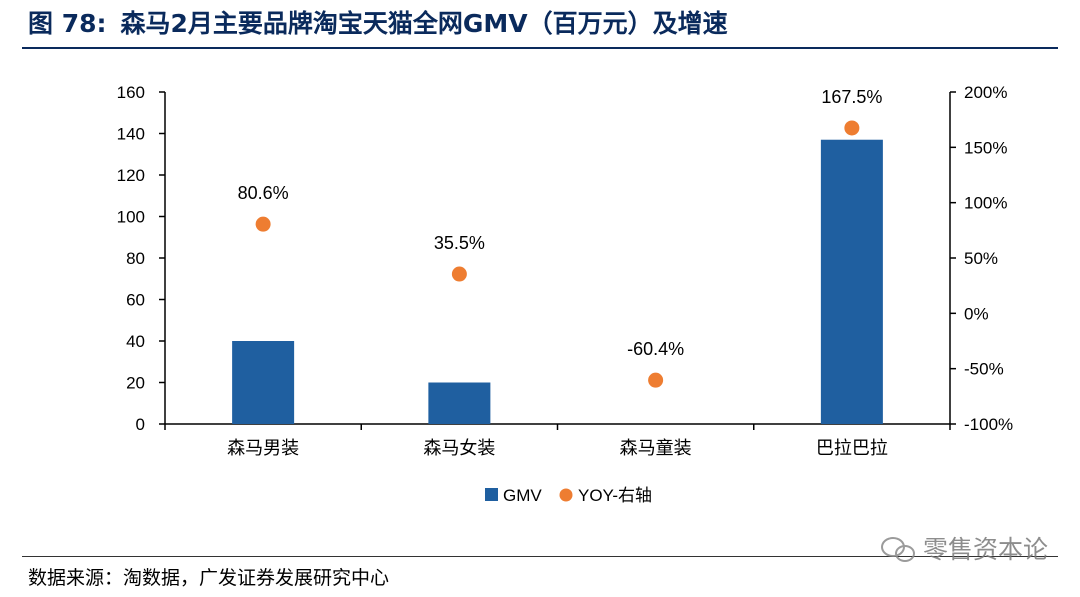 The width and height of the screenshot is (1080, 597). What do you see at coordinates (131, 217) in the screenshot?
I see `left-axis-tick-label: 100` at bounding box center [131, 217].